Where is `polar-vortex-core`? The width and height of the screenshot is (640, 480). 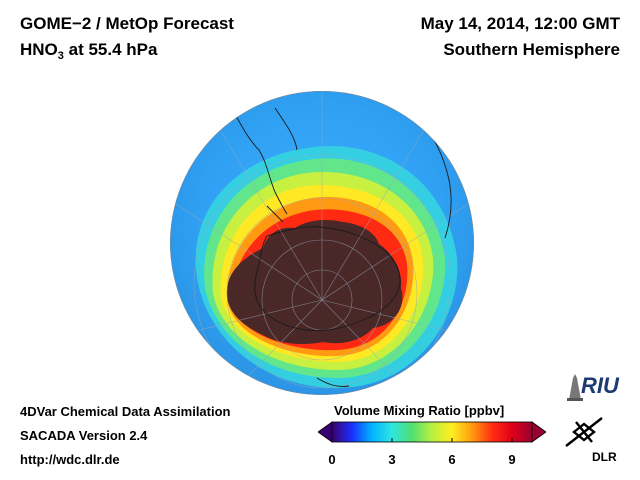
polar-vortex-core is located at coordinates (314, 282).